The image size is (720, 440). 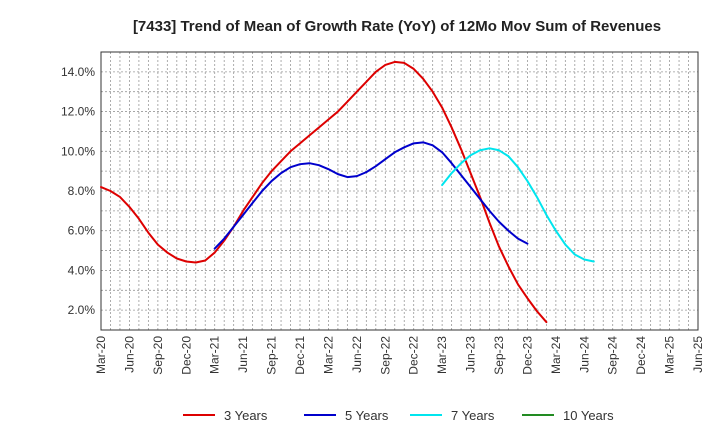 I want to click on x-tick-label: Mar-24, so click(x=556, y=355).